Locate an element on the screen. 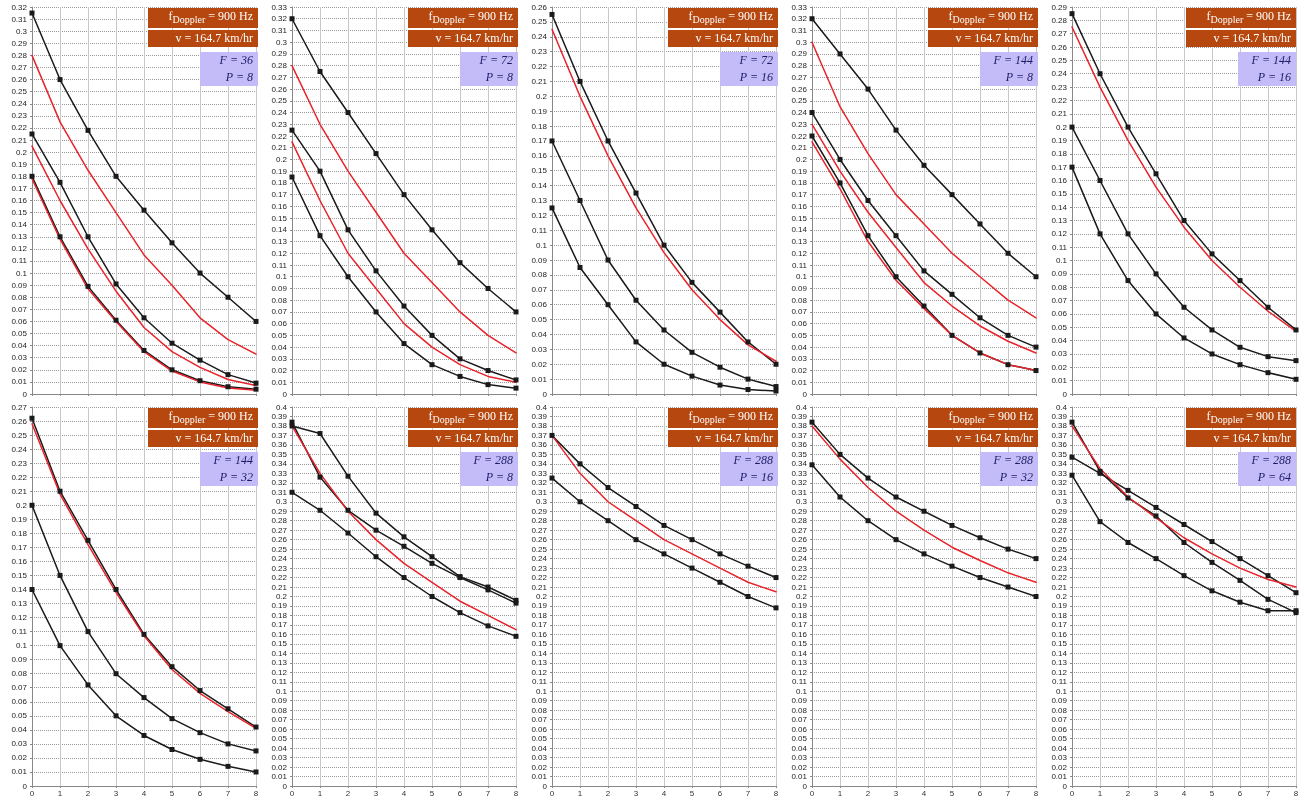 This screenshot has width=1304, height=804. annotation: P = 64 is located at coordinates (1267, 477).